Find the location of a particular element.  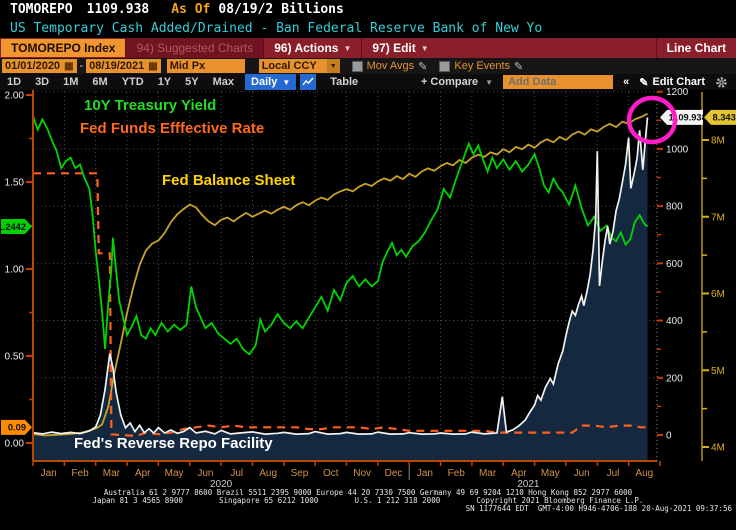

price-field-input: Mid Px is located at coordinates (205, 66).